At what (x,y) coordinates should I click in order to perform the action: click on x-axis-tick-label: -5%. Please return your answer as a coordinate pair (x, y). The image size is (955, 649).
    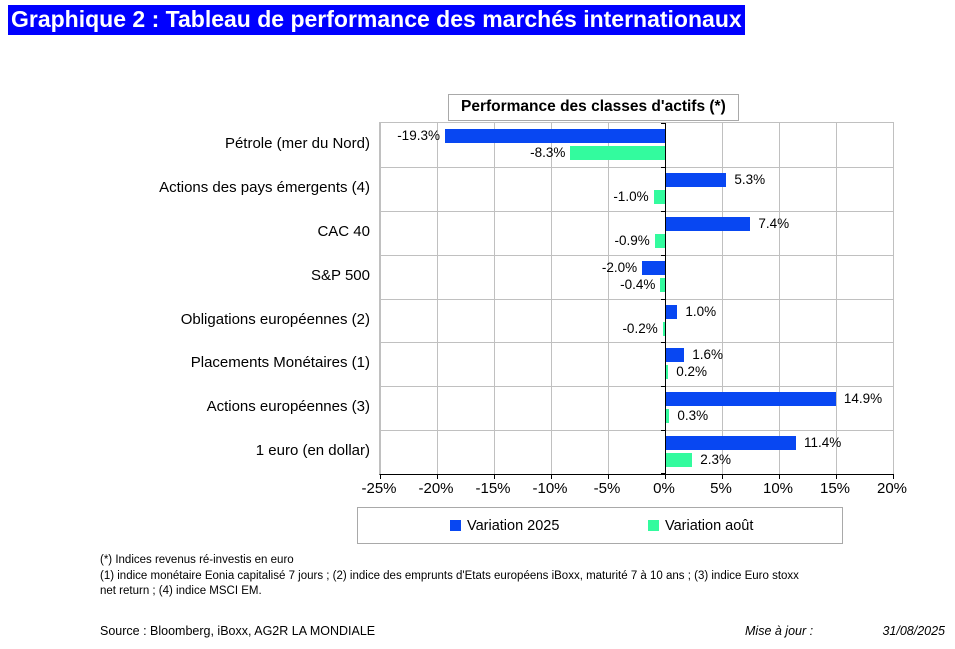
    Looking at the image, I should click on (607, 488).